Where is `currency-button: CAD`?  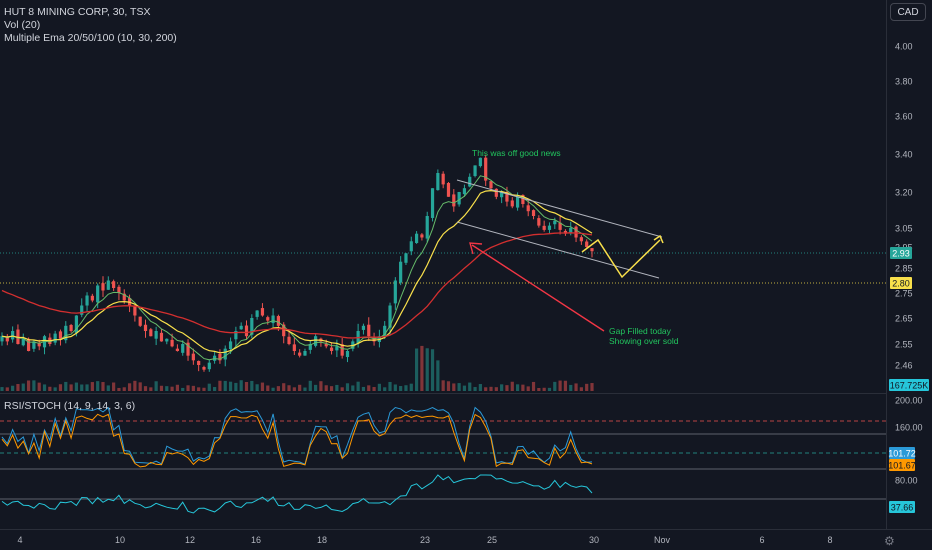
currency-button: CAD is located at coordinates (908, 12).